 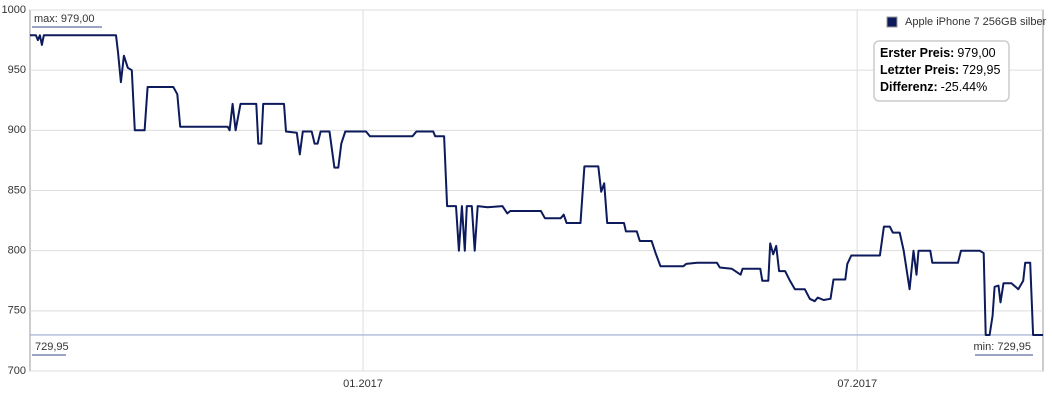 I want to click on min-label: min: 729,95, so click(x=1002, y=347).